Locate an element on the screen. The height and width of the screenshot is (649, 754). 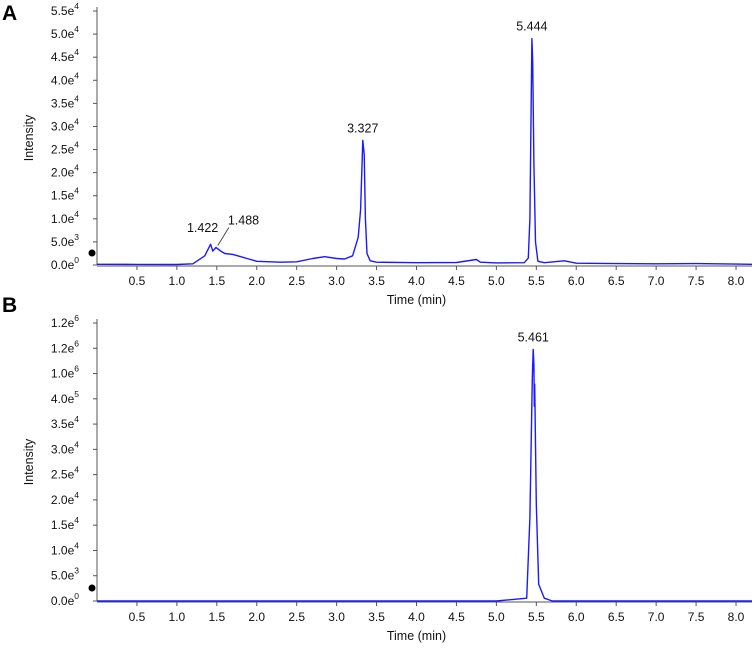
panel-b-annotations: 5.461 is located at coordinates (533, 337).